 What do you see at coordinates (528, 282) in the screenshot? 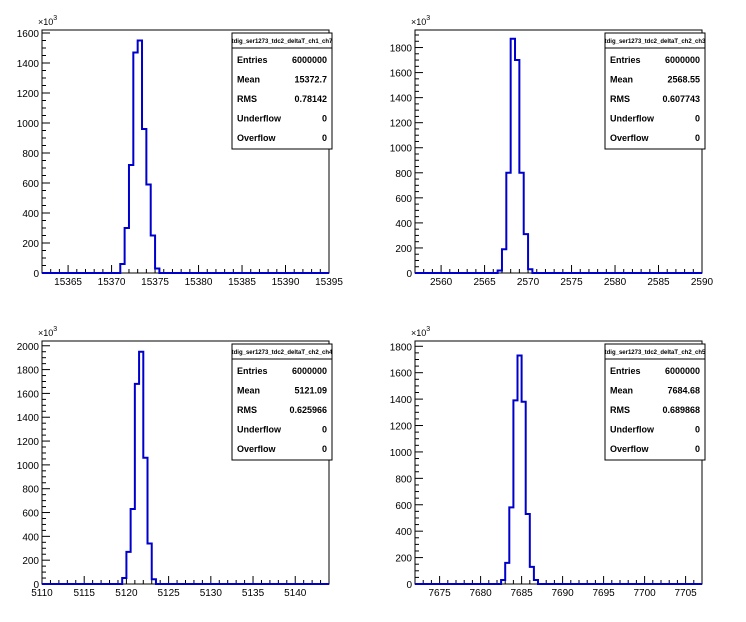
I see `x-tick-label: 2570` at bounding box center [528, 282].